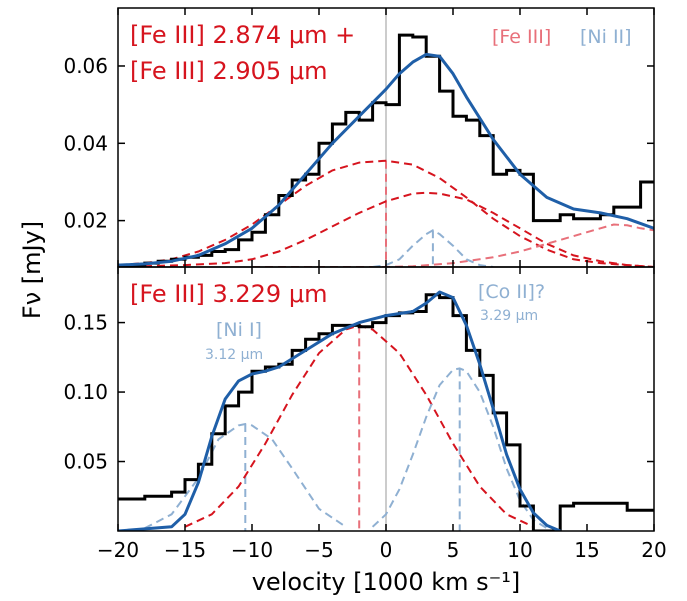  What do you see at coordinates (85, 66) in the screenshot?
I see `top-ytick-label-2: 0.06` at bounding box center [85, 66].